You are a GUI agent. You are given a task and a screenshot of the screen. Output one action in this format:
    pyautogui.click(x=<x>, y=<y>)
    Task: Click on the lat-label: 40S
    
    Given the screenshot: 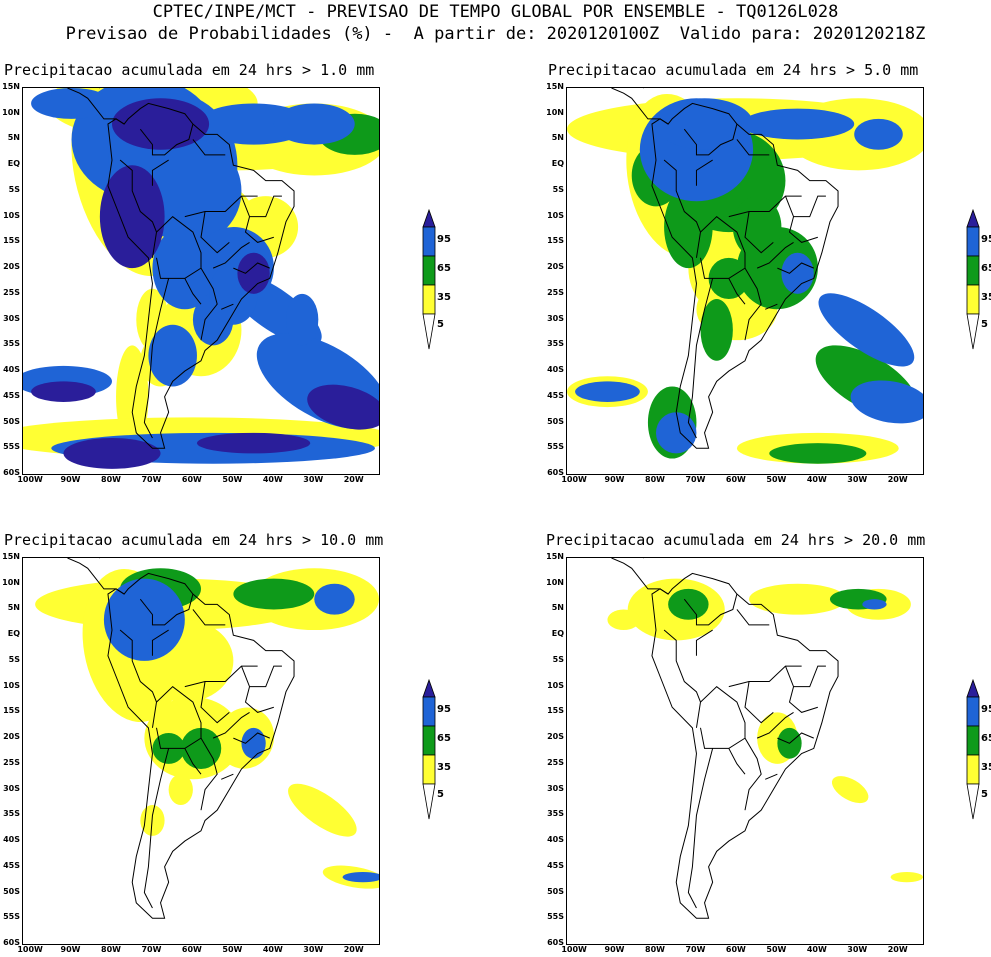 What is the action you would take?
    pyautogui.click(x=11, y=840)
    